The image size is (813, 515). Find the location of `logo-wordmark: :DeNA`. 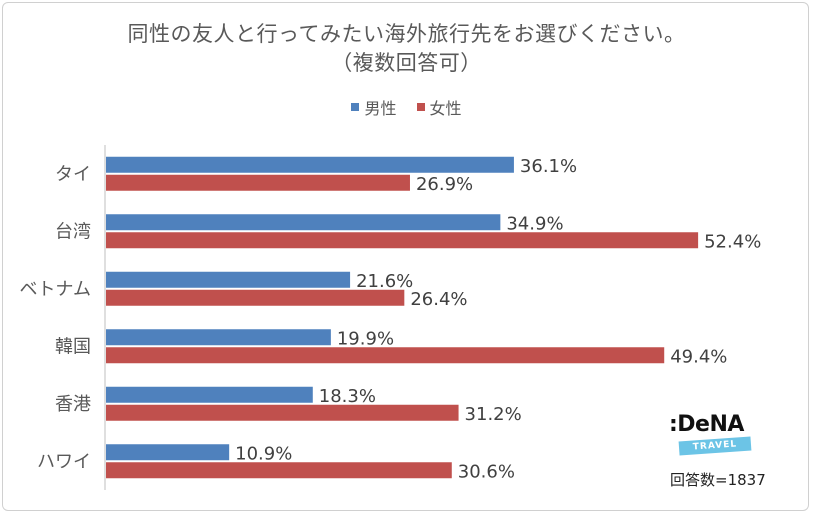

logo-wordmark: :DeNA is located at coordinates (706, 424).